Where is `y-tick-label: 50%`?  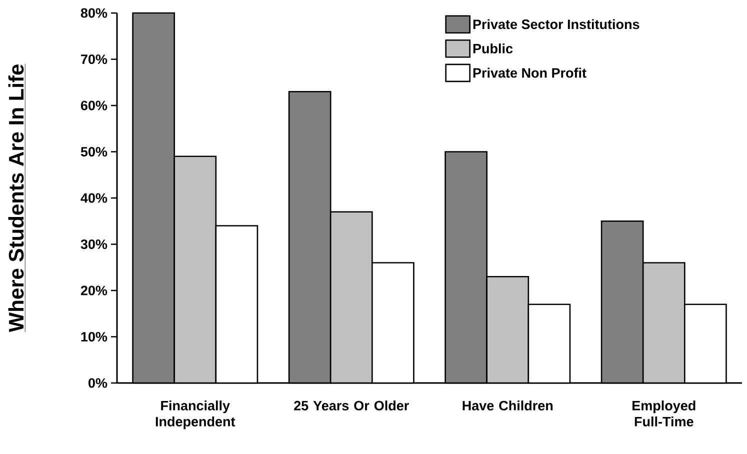
y-tick-label: 50% is located at coordinates (94, 151).